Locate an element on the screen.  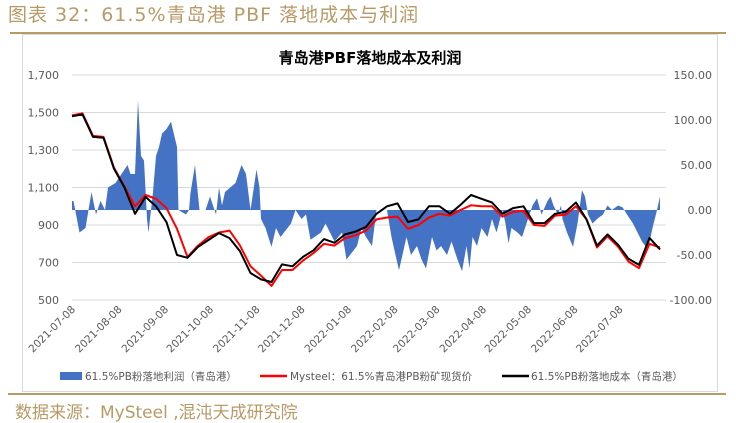
right-axis: 150.00 100.00 50.00 0.00 -50.00 -100.00 is located at coordinates (691, 188).